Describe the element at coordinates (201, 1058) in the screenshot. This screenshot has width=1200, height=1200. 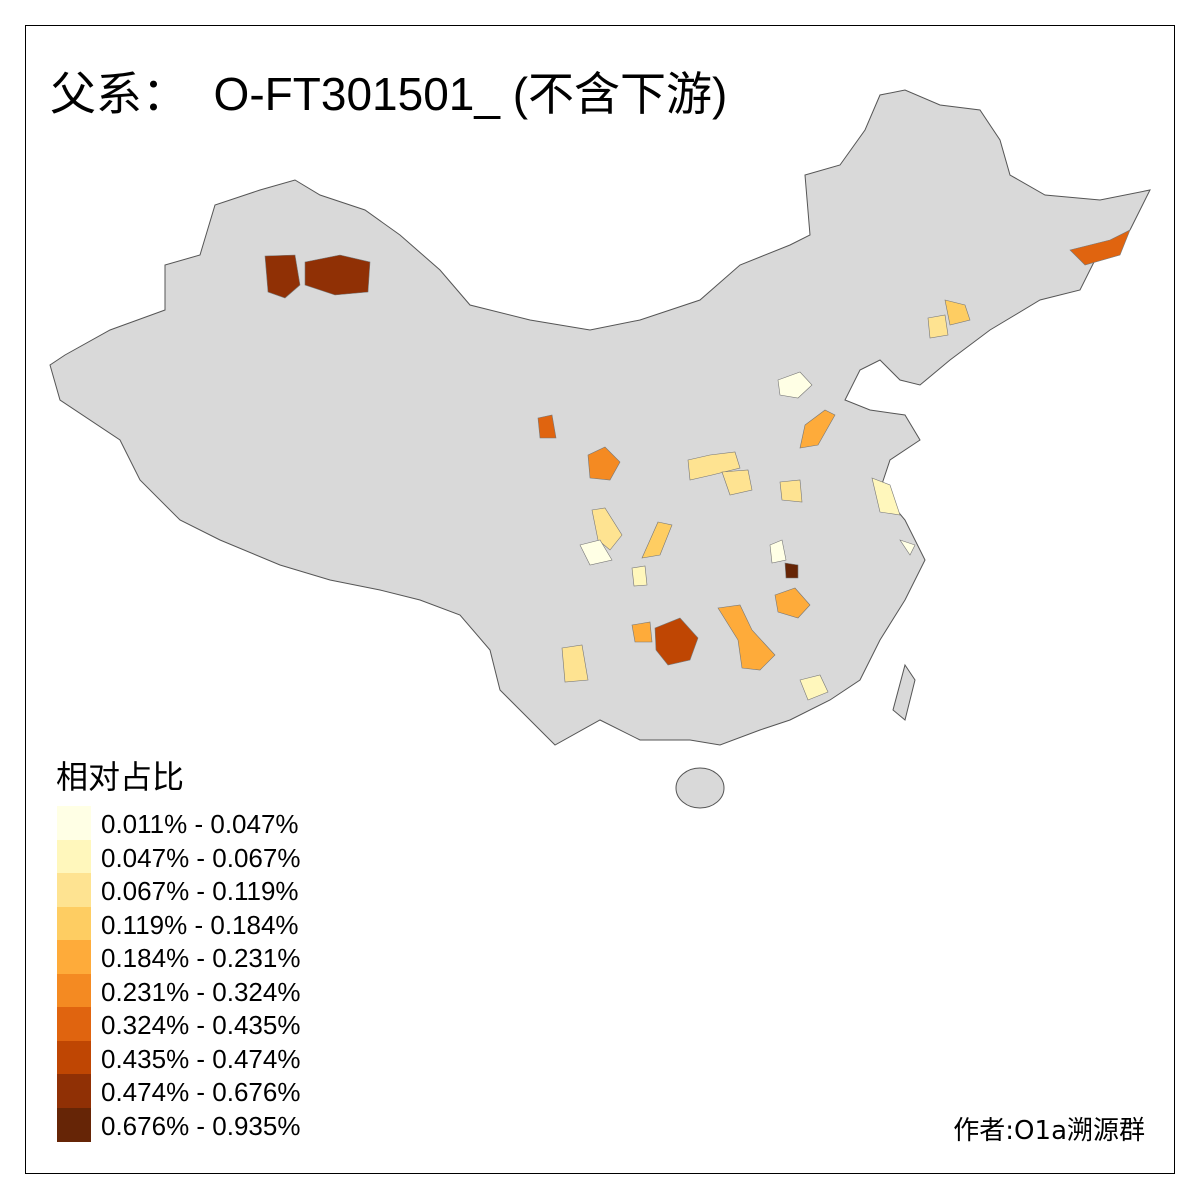
I see `legend-label: 0.435% - 0.474%` at that location.